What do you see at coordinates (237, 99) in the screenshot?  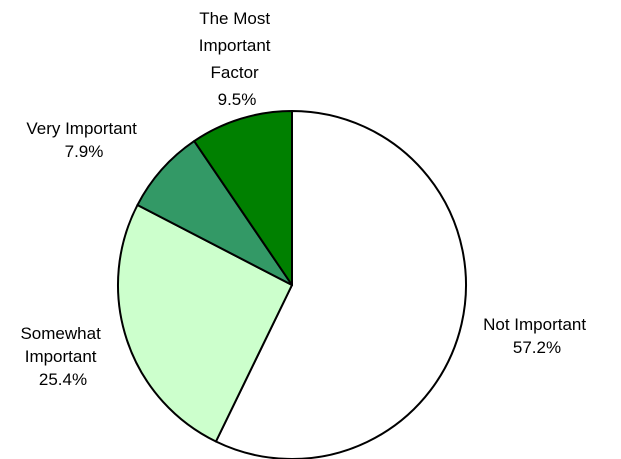 I see `slice-value-most-important-factor: 9.5%` at bounding box center [237, 99].